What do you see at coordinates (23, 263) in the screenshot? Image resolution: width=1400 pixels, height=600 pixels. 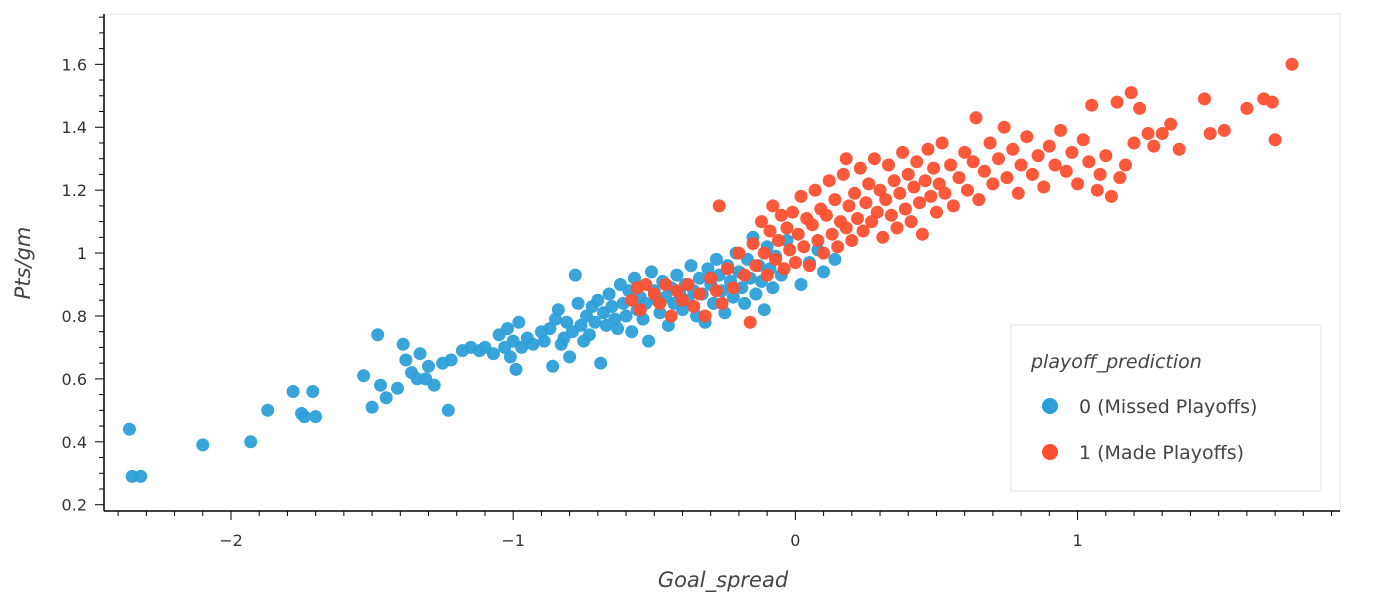 I see `y-axis-title: Pts/gm` at bounding box center [23, 263].